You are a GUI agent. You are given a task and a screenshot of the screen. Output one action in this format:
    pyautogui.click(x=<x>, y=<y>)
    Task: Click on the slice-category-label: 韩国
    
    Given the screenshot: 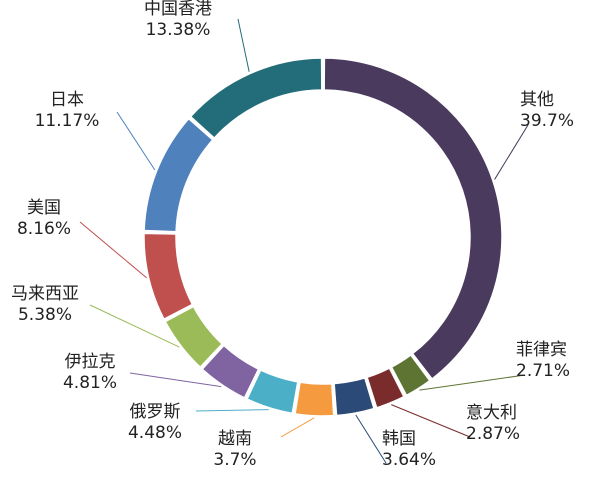 What is the action you would take?
    pyautogui.click(x=399, y=439)
    